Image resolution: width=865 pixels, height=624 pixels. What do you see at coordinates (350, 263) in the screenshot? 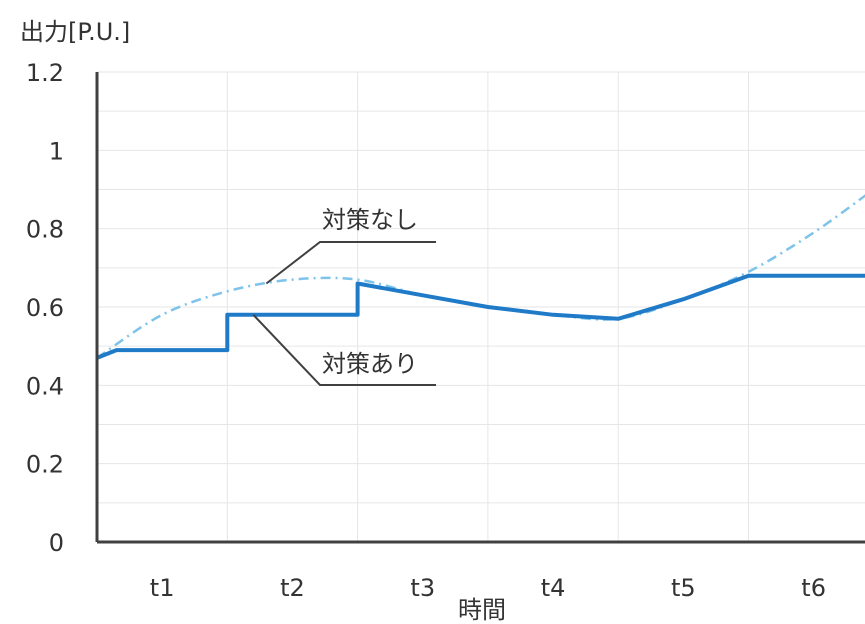
I see `annotation-leader-nashi` at bounding box center [350, 263].